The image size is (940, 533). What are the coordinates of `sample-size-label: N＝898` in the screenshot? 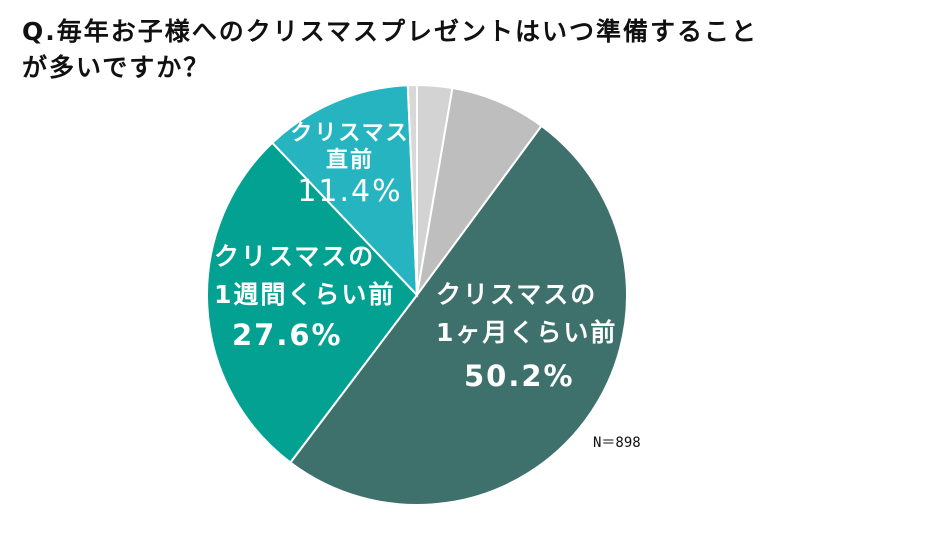 It's located at (617, 443).